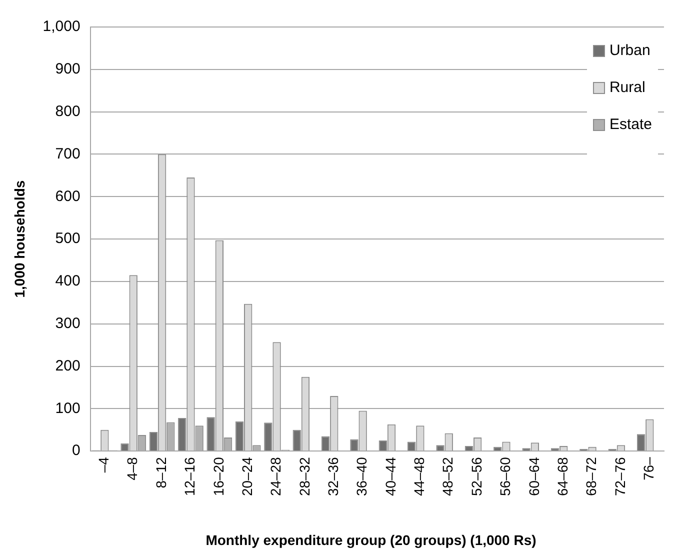 This screenshot has height=560, width=682. Describe the element at coordinates (67, 365) in the screenshot. I see `y-tick-label: 200` at that location.